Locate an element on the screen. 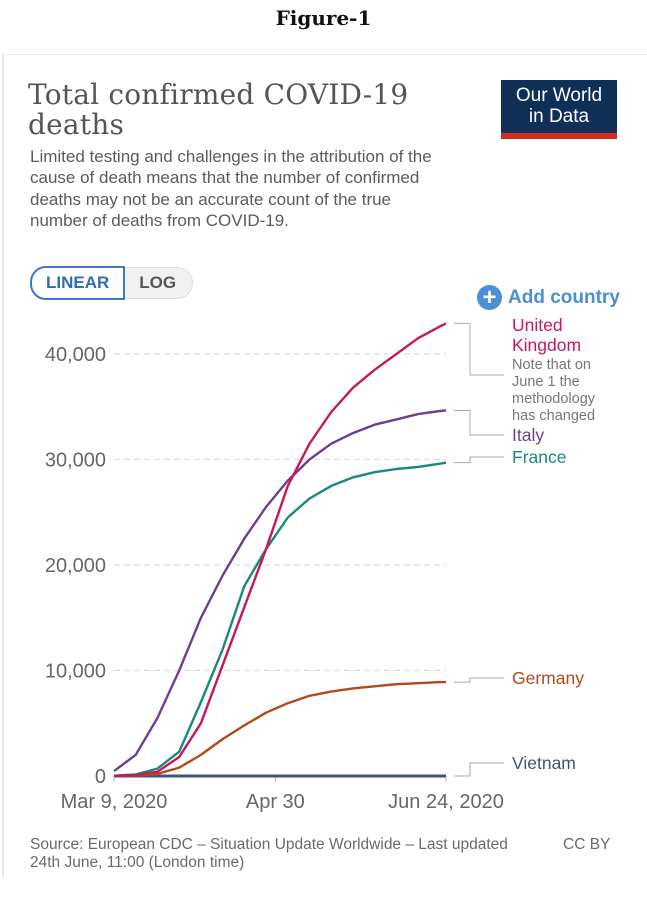 The width and height of the screenshot is (647, 916). series-label-germany: Germany is located at coordinates (548, 678).